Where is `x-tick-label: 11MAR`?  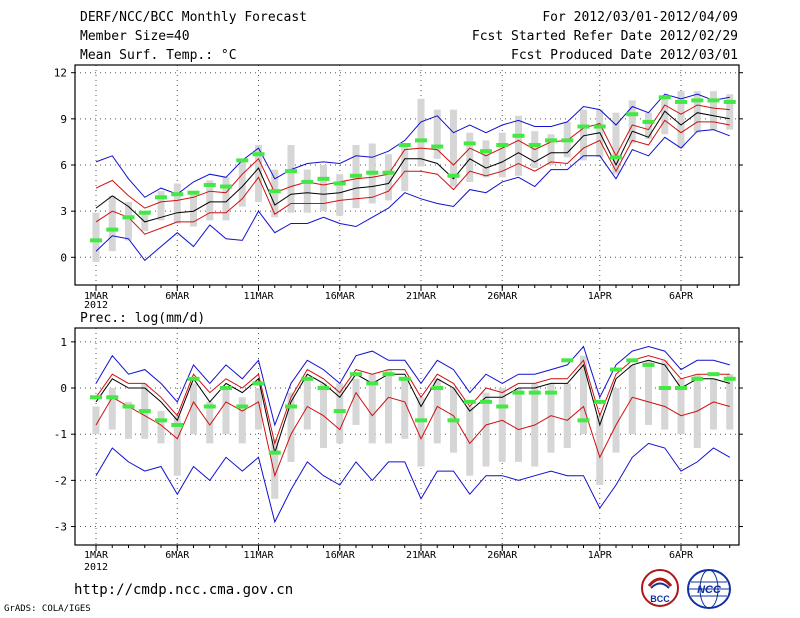
x-tick-label: 11MAR is located at coordinates (258, 555).